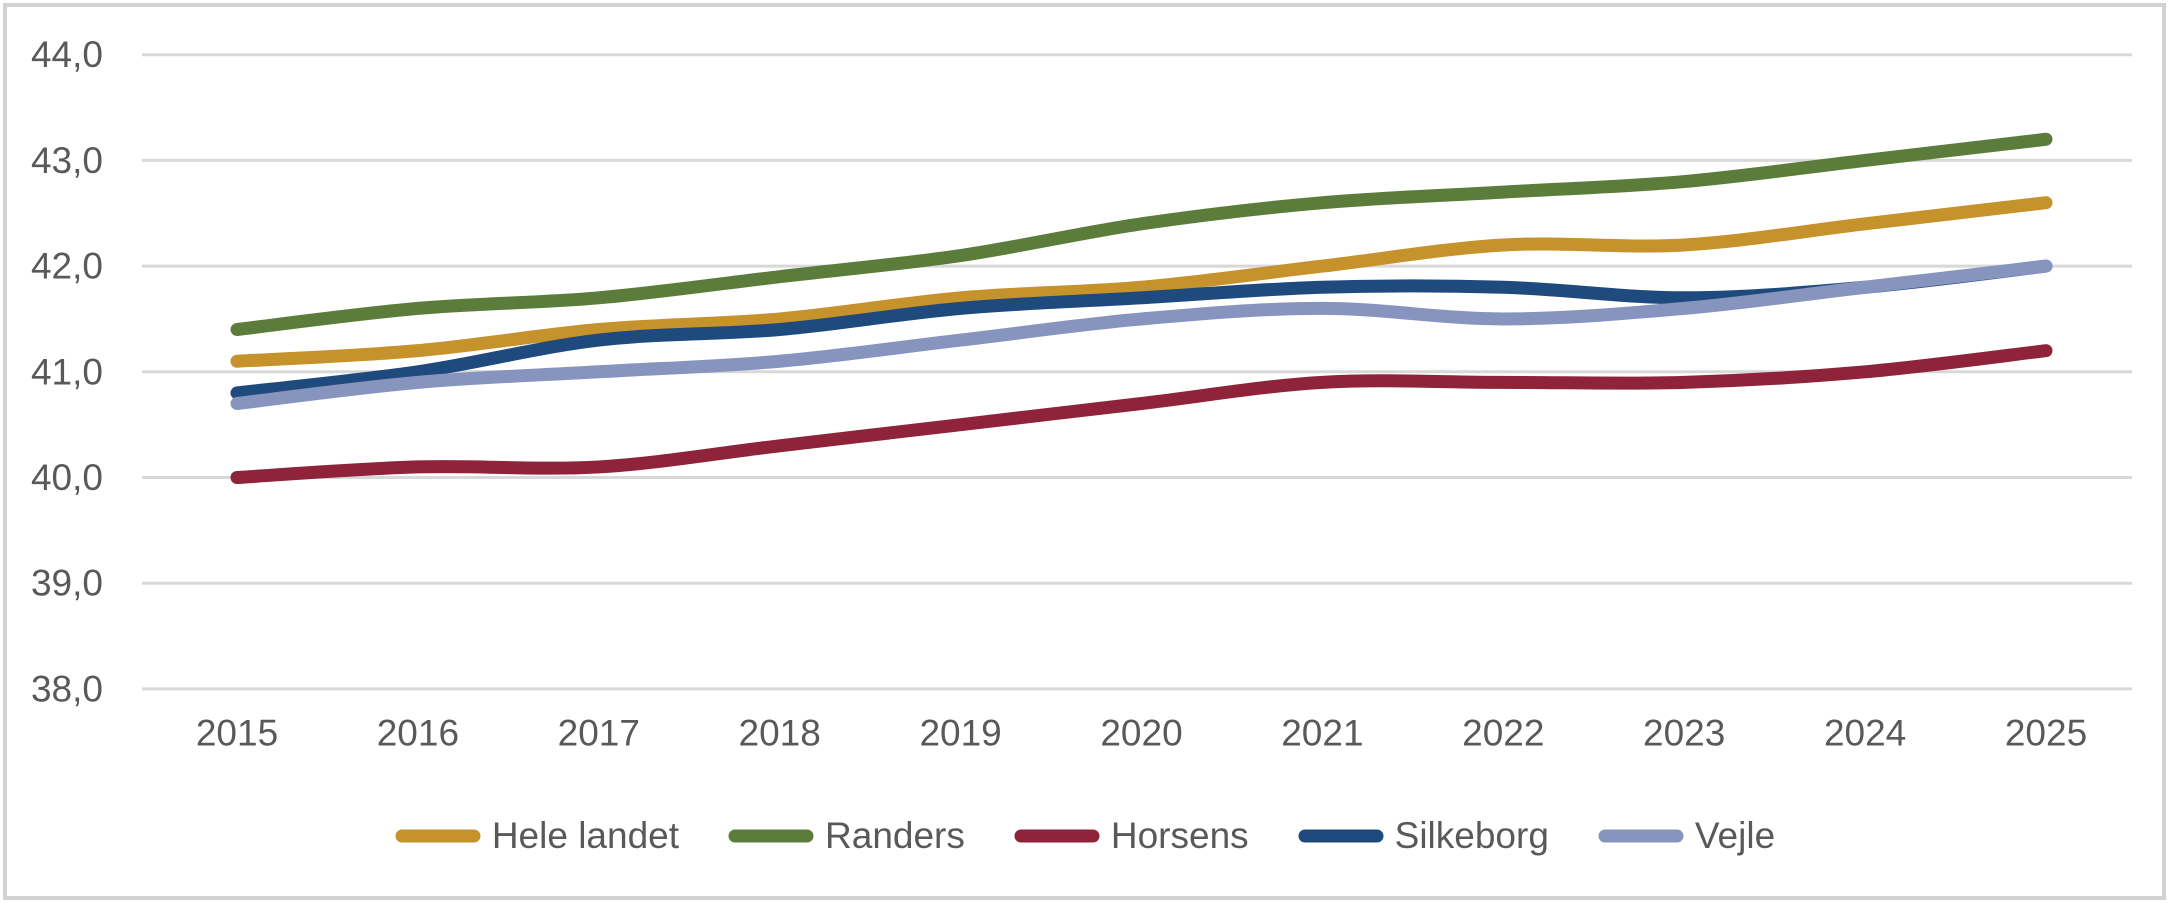 The image size is (2169, 903). Describe the element at coordinates (237, 733) in the screenshot. I see `x-axis-tick-label: 2015` at that location.